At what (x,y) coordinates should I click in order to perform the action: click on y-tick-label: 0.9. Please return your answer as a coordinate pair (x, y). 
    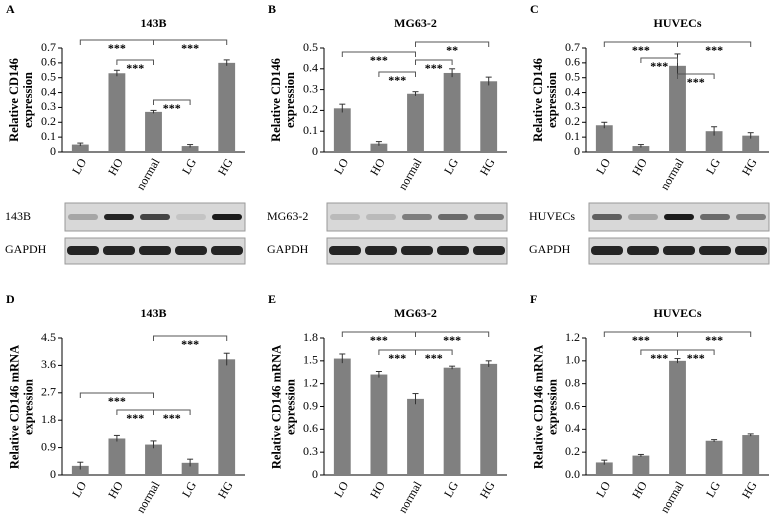
    Looking at the image, I should click on (310, 405).